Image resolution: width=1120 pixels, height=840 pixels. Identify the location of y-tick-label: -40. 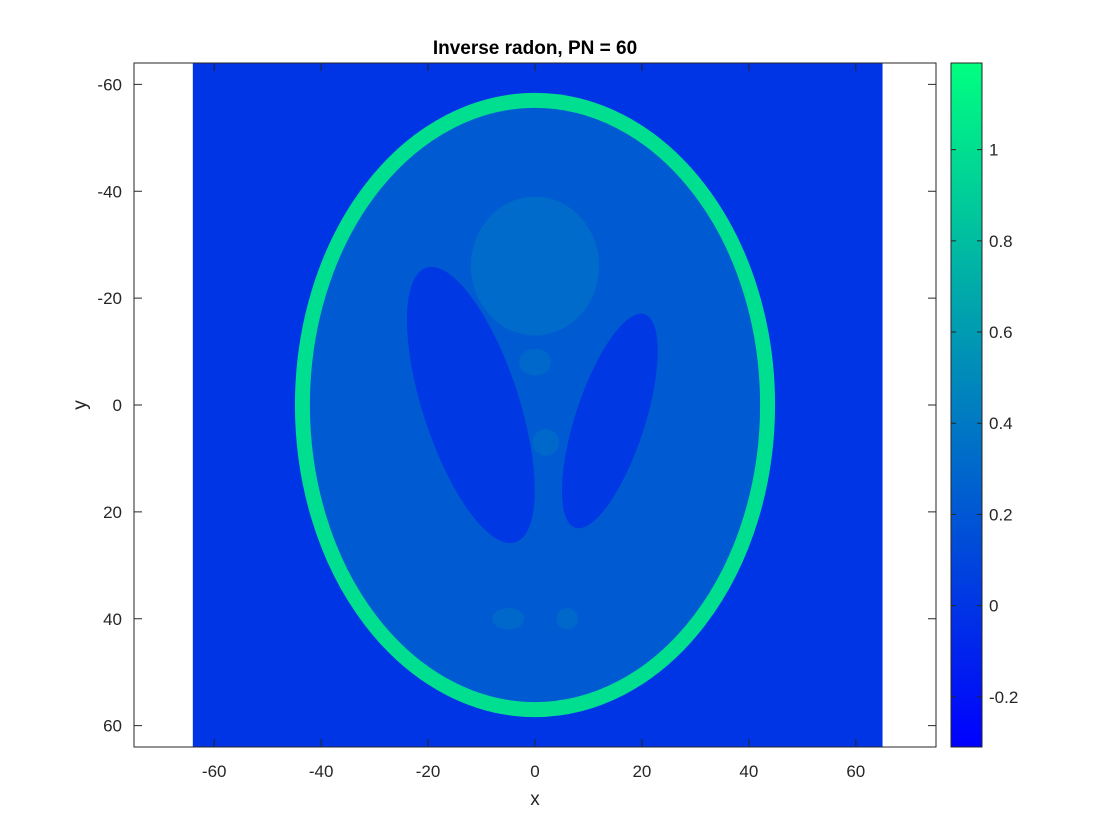
(109, 191).